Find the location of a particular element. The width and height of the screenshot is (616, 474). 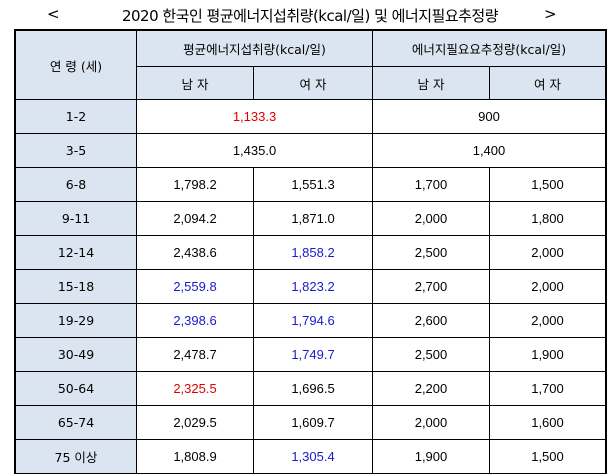

requirement-merged-cell: 1,400 is located at coordinates (489, 150).